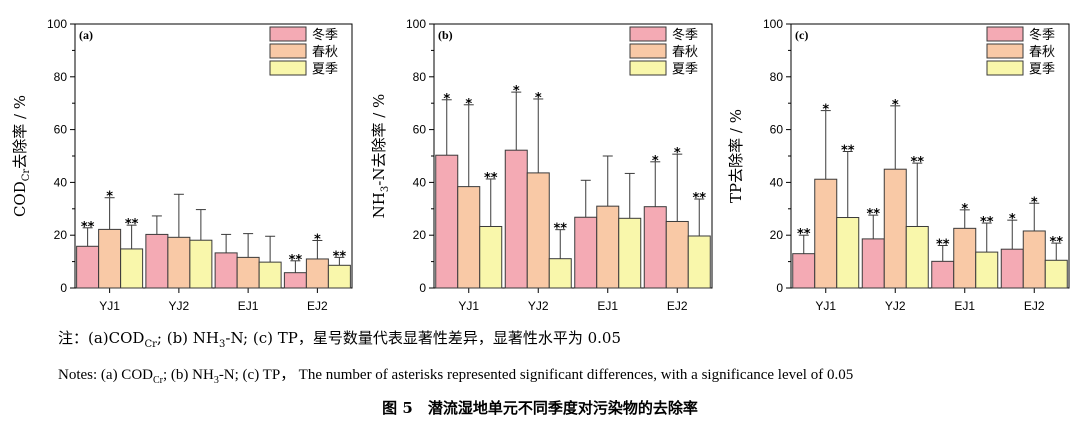  I want to click on figure-title: 图 5 潜流湿地单元不同季度对污染物的去除率, so click(540, 408).